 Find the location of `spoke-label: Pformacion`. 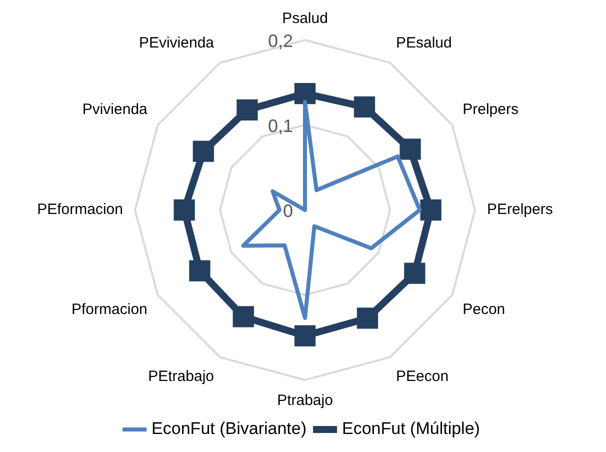

spoke-label: Pformacion is located at coordinates (110, 309).